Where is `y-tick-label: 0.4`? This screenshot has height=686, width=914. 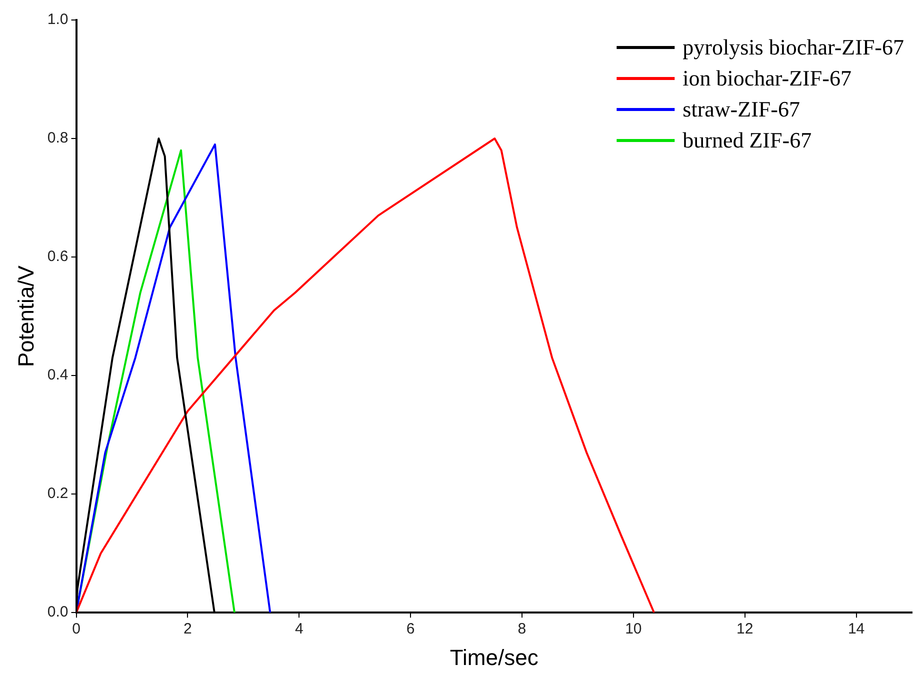
y-tick-label: 0.4 is located at coordinates (57, 375).